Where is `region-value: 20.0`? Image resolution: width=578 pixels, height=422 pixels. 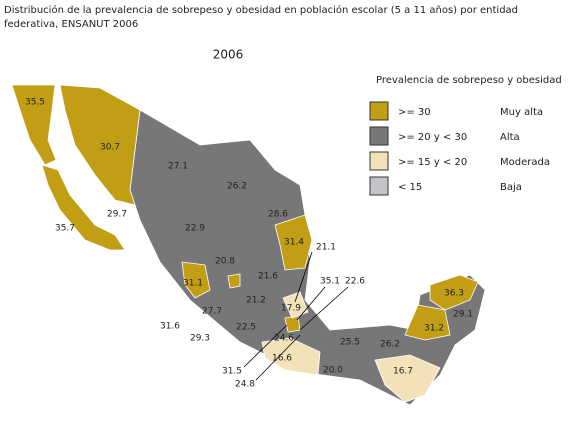
region-value: 20.0 is located at coordinates (333, 371).